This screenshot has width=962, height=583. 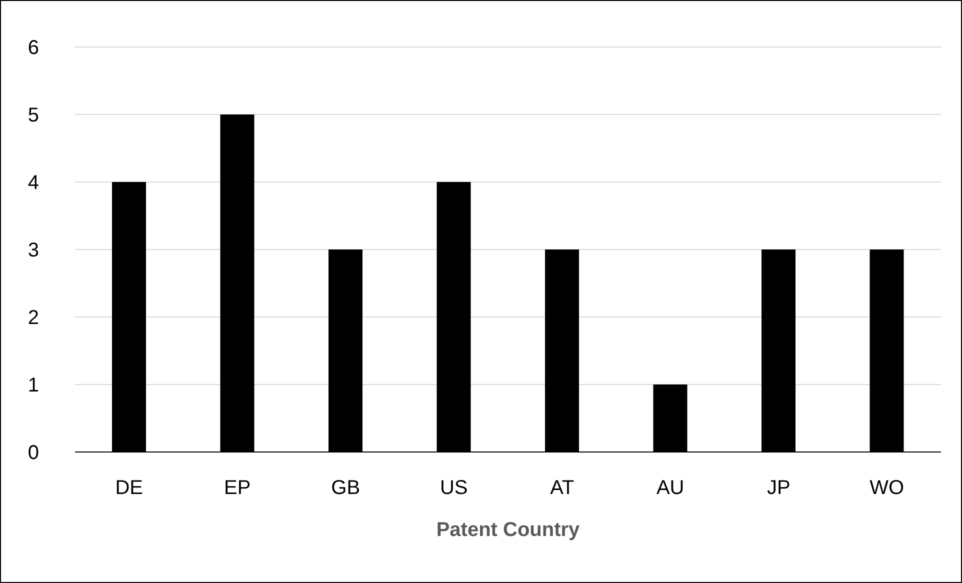 What do you see at coordinates (33, 318) in the screenshot?
I see `y-tick-label: 2` at bounding box center [33, 318].